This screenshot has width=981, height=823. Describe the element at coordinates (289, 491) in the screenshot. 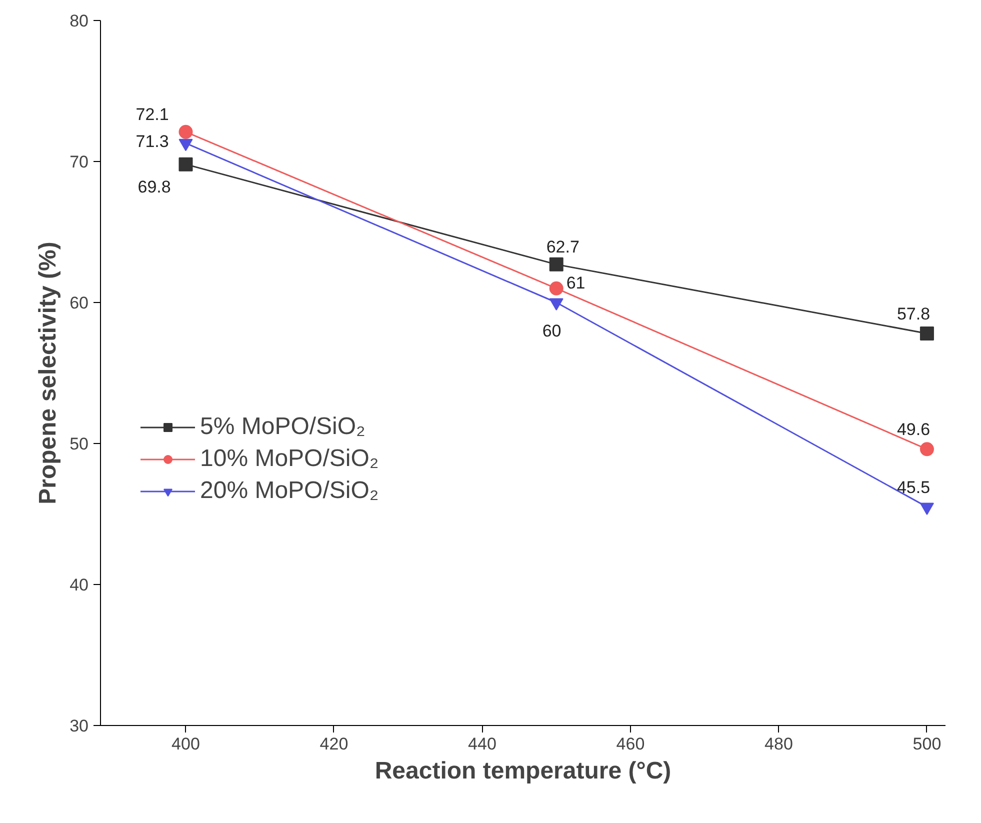

I see `legend-label: 20% MoPO/SiO₂` at that location.